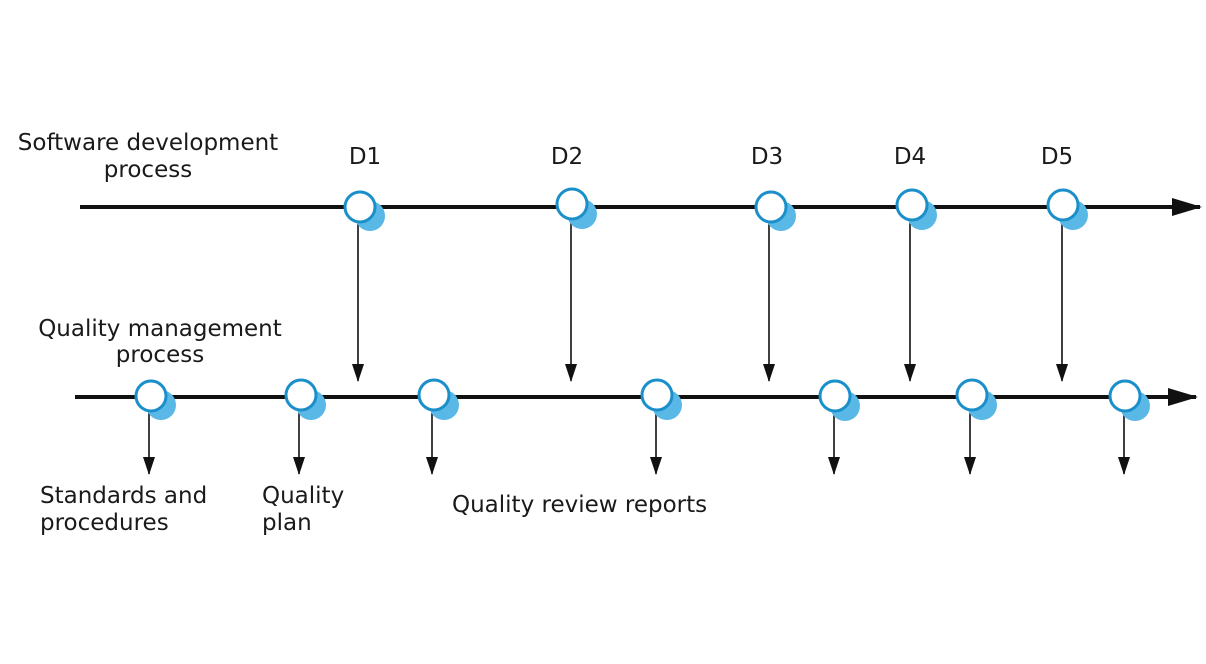  Describe the element at coordinates (1057, 157) in the screenshot. I see `deliverable-label-d5: D5` at that location.